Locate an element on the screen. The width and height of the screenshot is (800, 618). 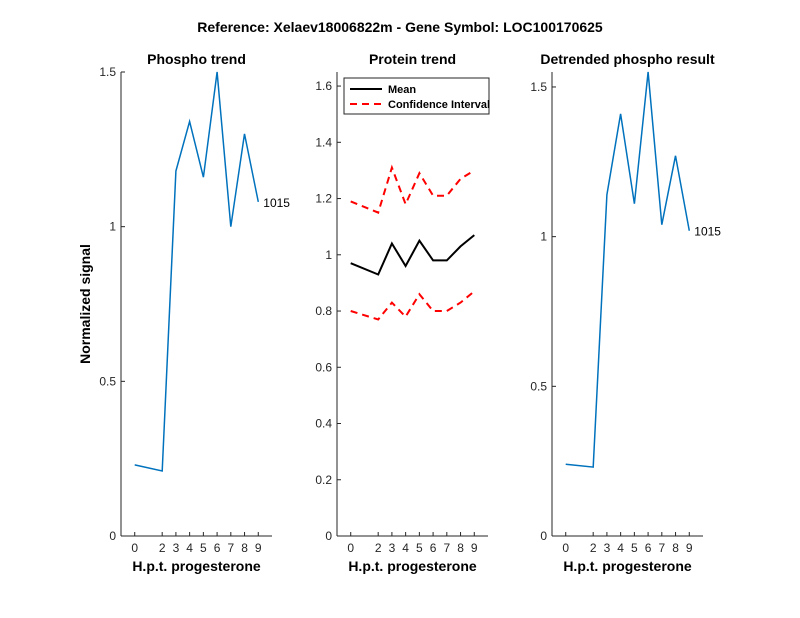
y-axis-label: Normalized signal is located at coordinates (85, 304).